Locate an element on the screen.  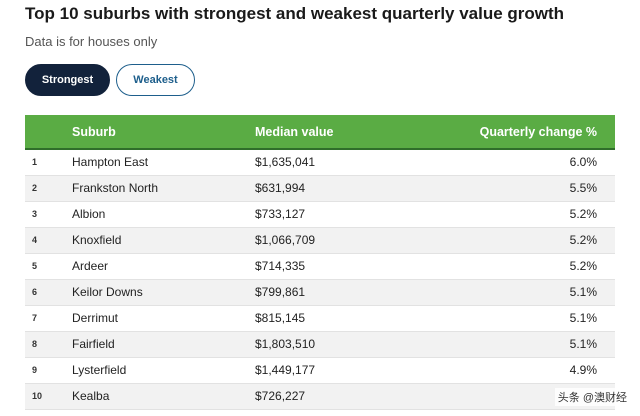
table-row: 10 Kealba $726,227 is located at coordinates (320, 396).